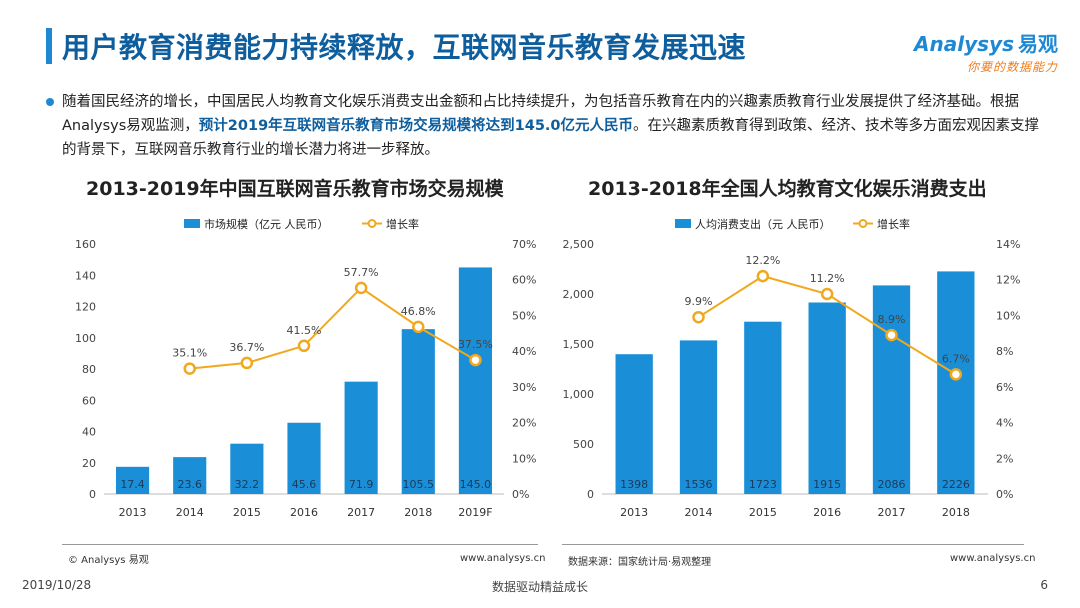 The height and width of the screenshot is (608, 1080). What do you see at coordinates (404, 47) in the screenshot?
I see `page-title: 用户教育消费能力持续释放，互联网音乐教育发展迅速` at bounding box center [404, 47].